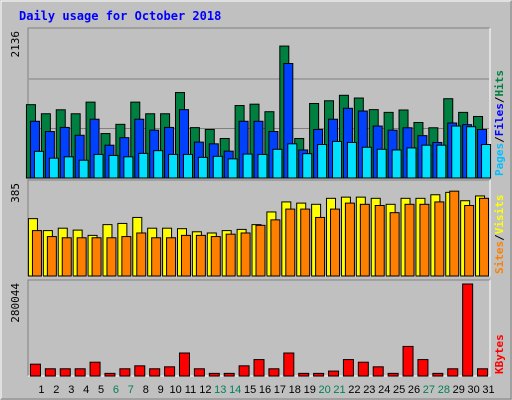  Describe the element at coordinates (499, 354) in the screenshot. I see `legend-item: KBytes` at that location.